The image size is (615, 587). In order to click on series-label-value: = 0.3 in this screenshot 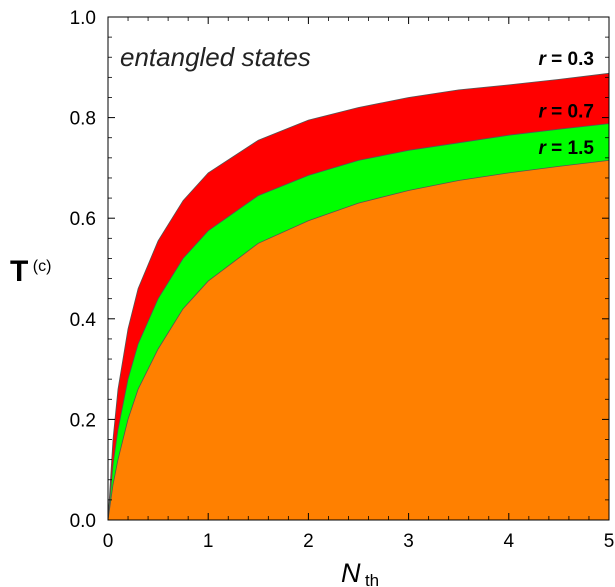, I will do `click(570, 59)`.